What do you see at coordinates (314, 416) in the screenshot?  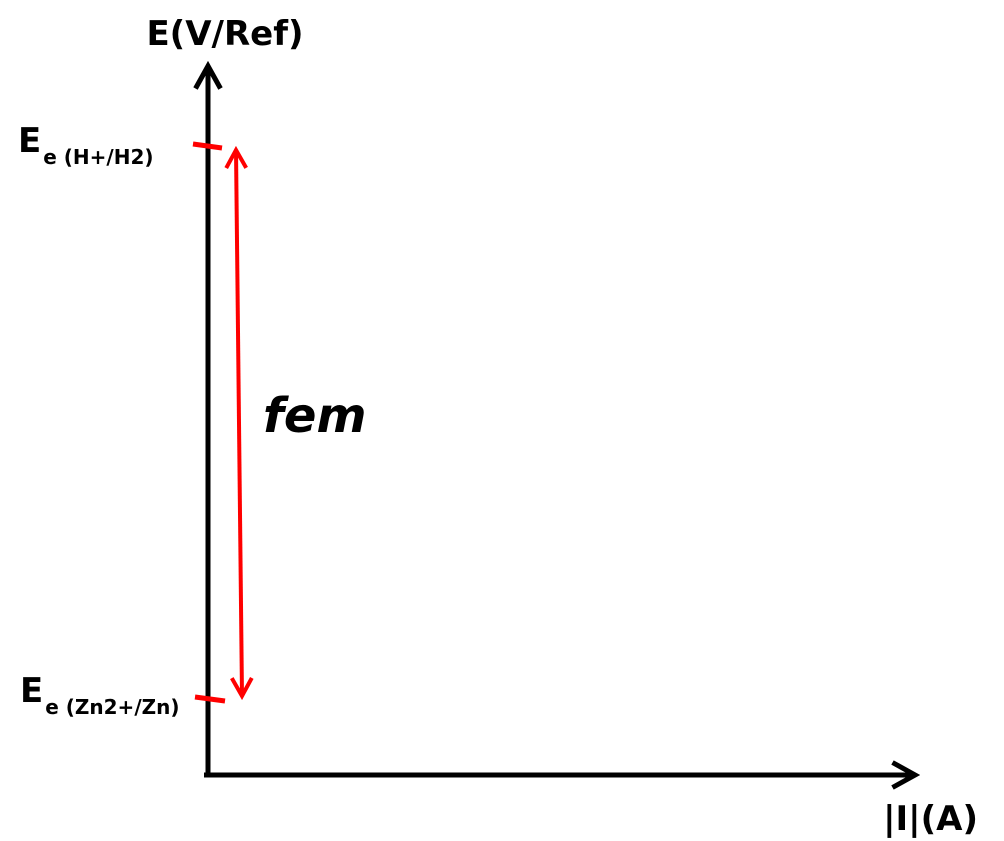 I see `fem-label: fem` at bounding box center [314, 416].